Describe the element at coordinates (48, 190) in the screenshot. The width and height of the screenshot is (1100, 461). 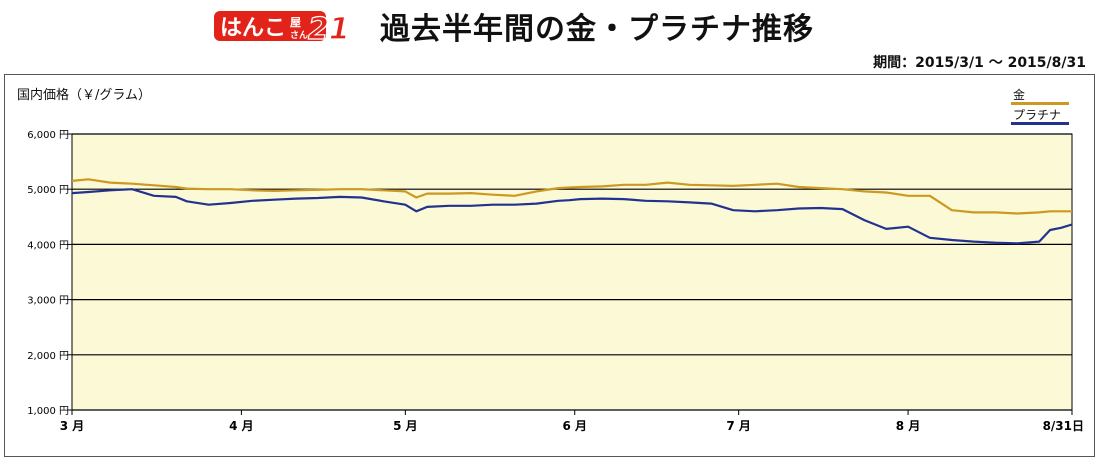
I see `y-tick-label: 5,000 円` at that location.